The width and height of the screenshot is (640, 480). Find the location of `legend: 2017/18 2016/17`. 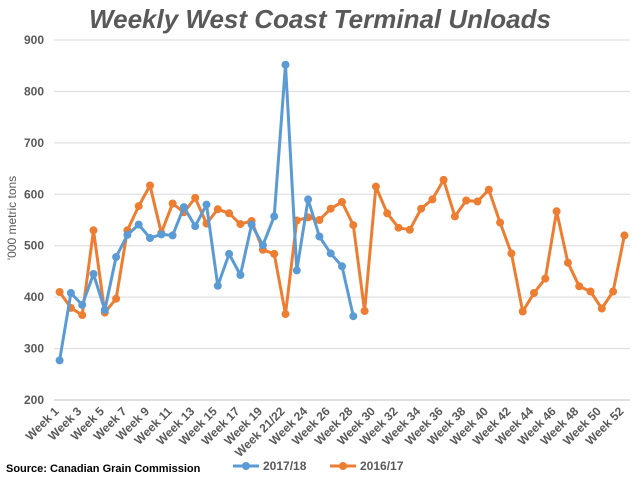

legend: 2017/18 2016/17 is located at coordinates (318, 466).